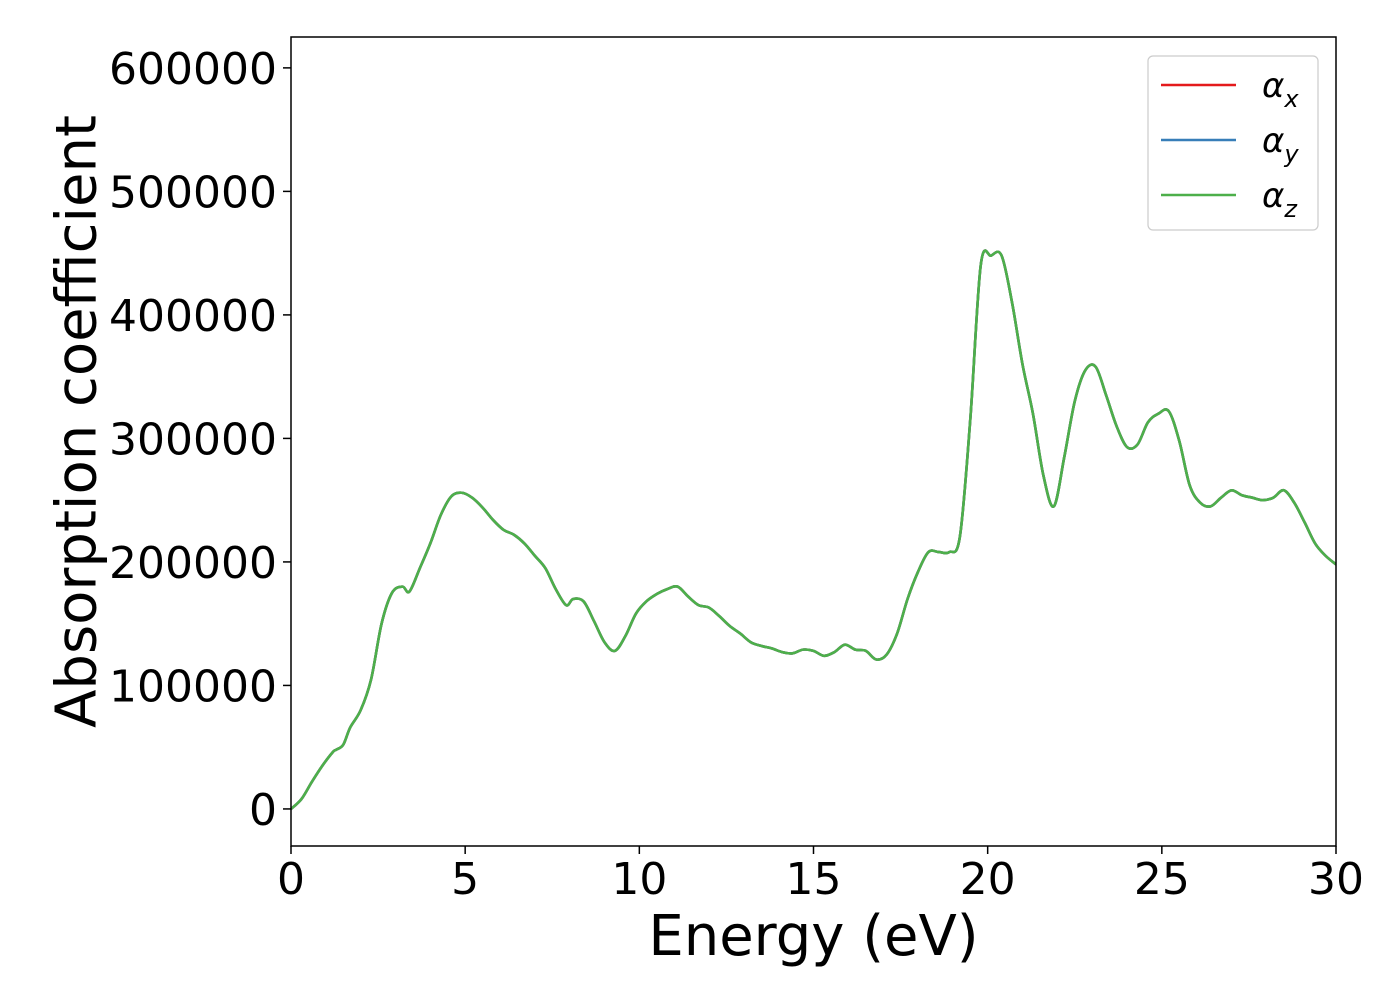 The width and height of the screenshot is (1400, 1000). I want to click on legend: αx αy αz, so click(1233, 143).